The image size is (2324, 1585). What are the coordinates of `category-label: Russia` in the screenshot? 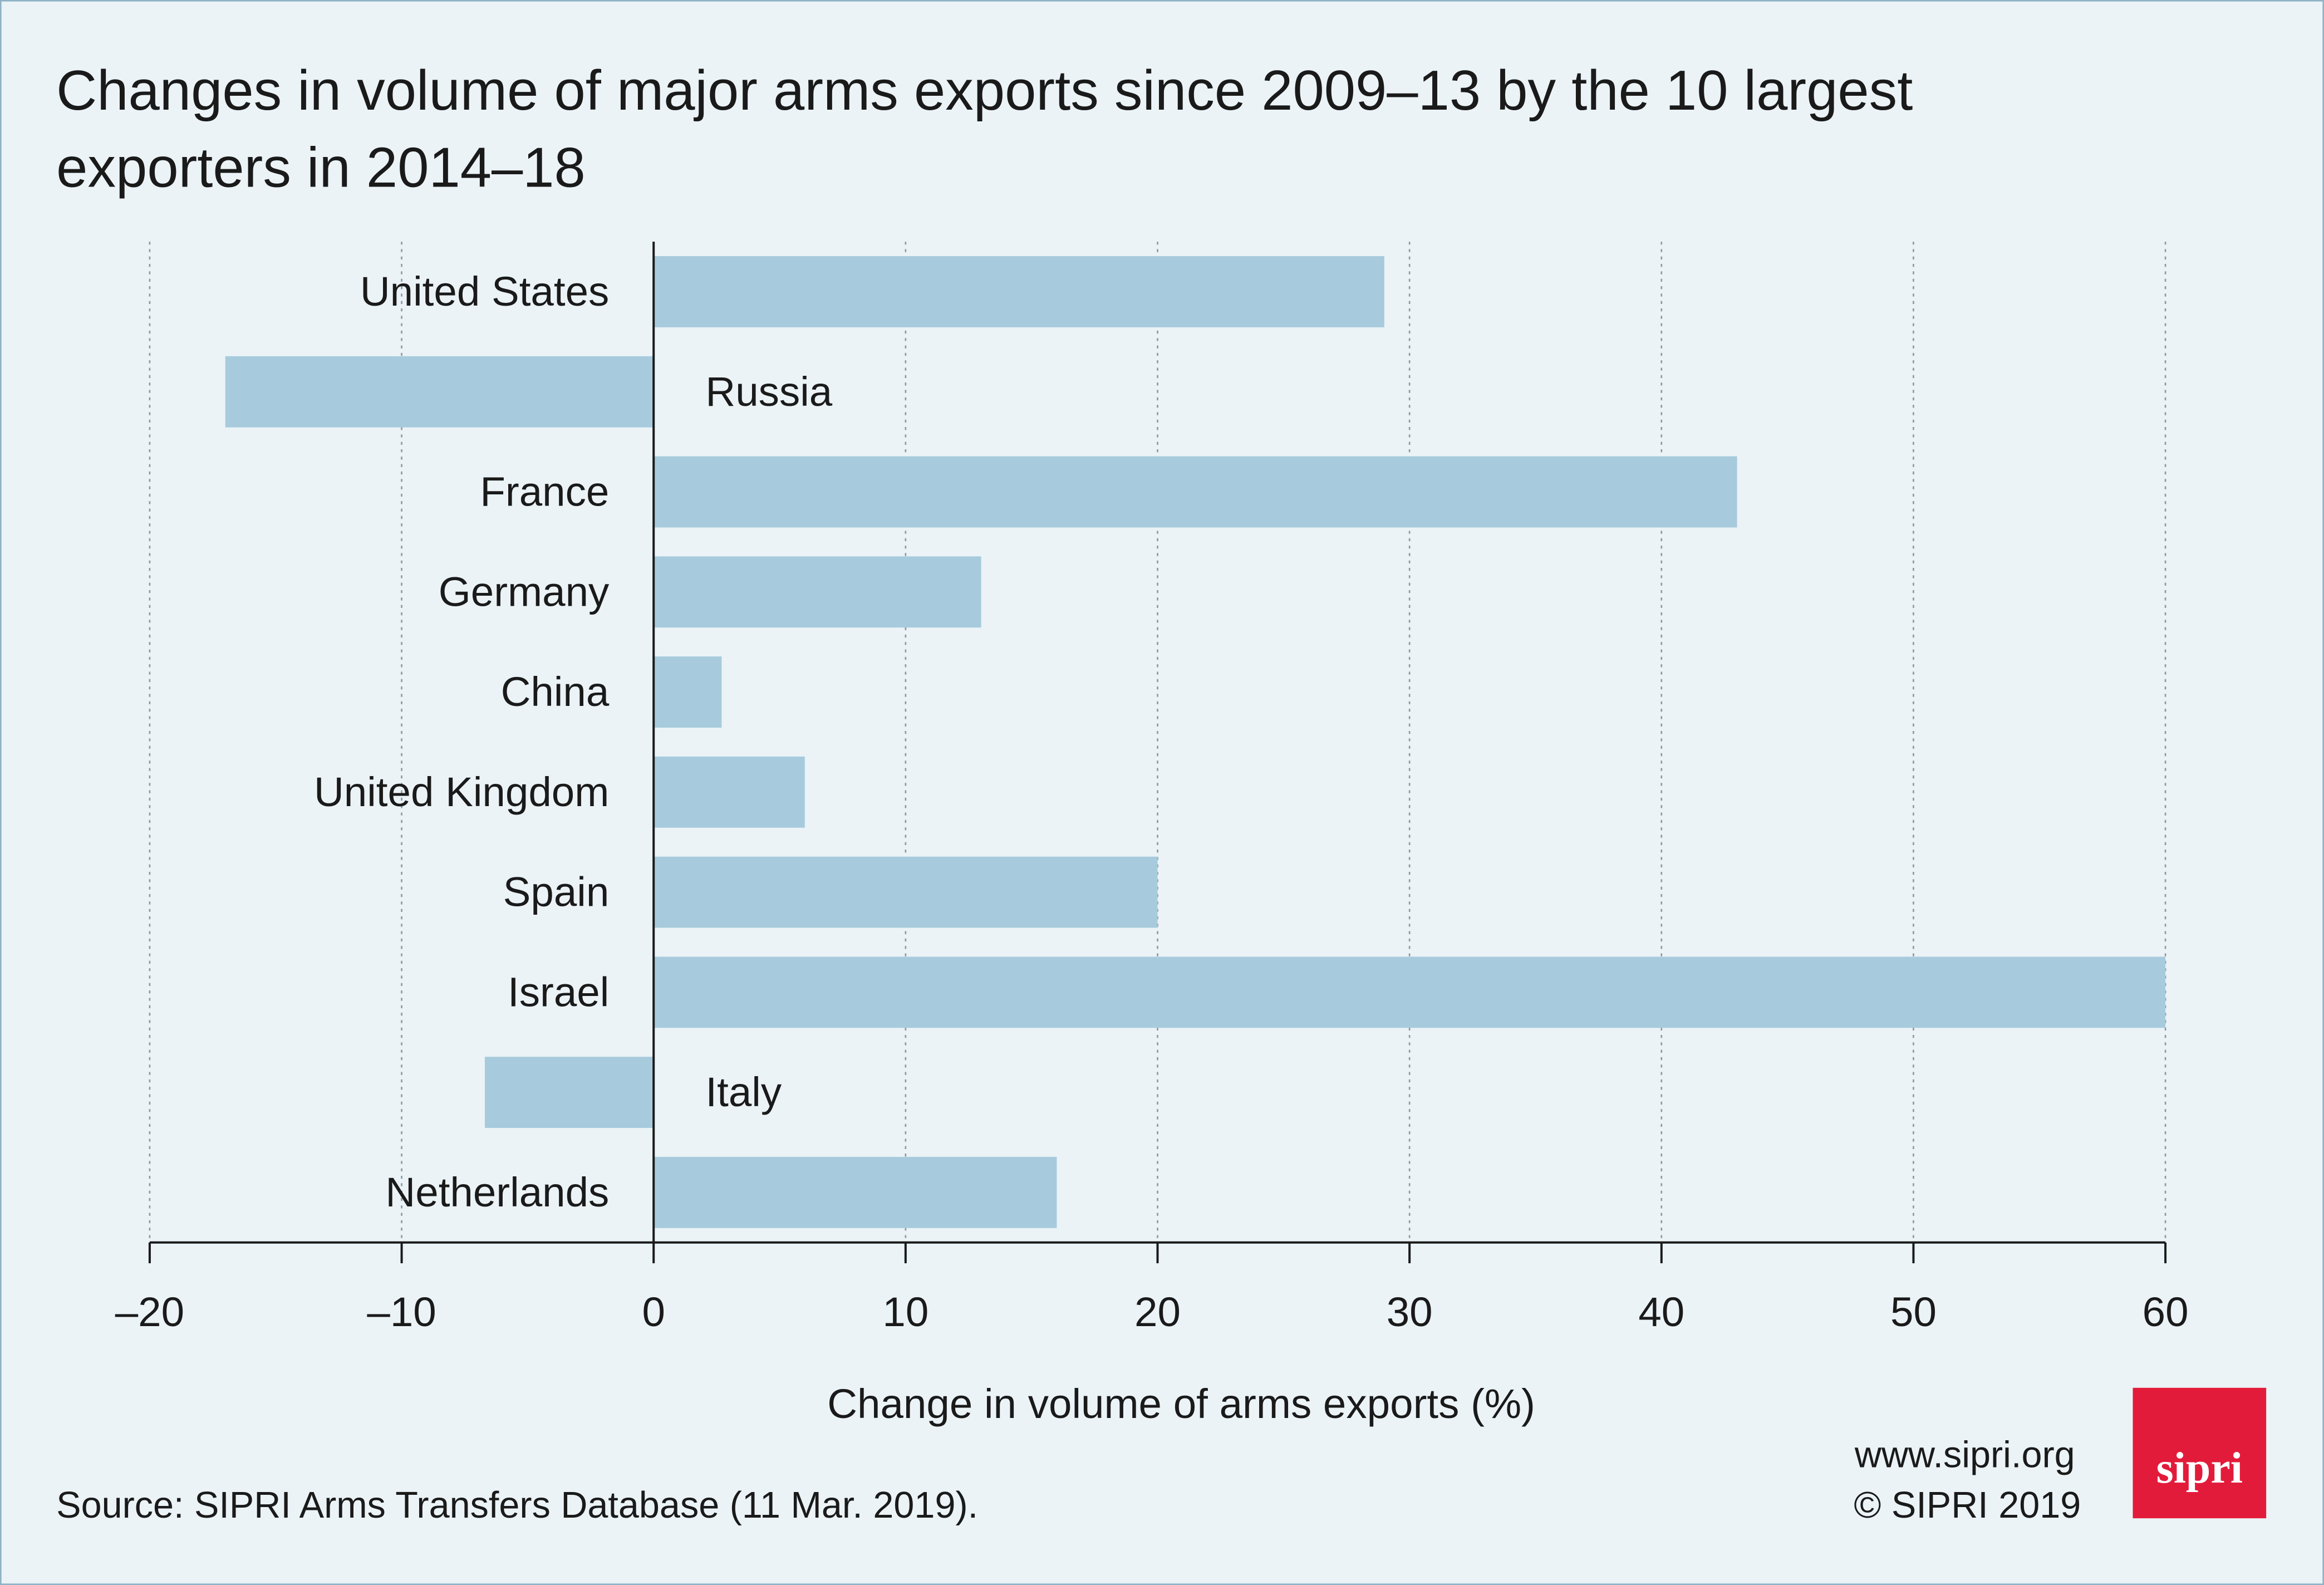 It's located at (769, 392).